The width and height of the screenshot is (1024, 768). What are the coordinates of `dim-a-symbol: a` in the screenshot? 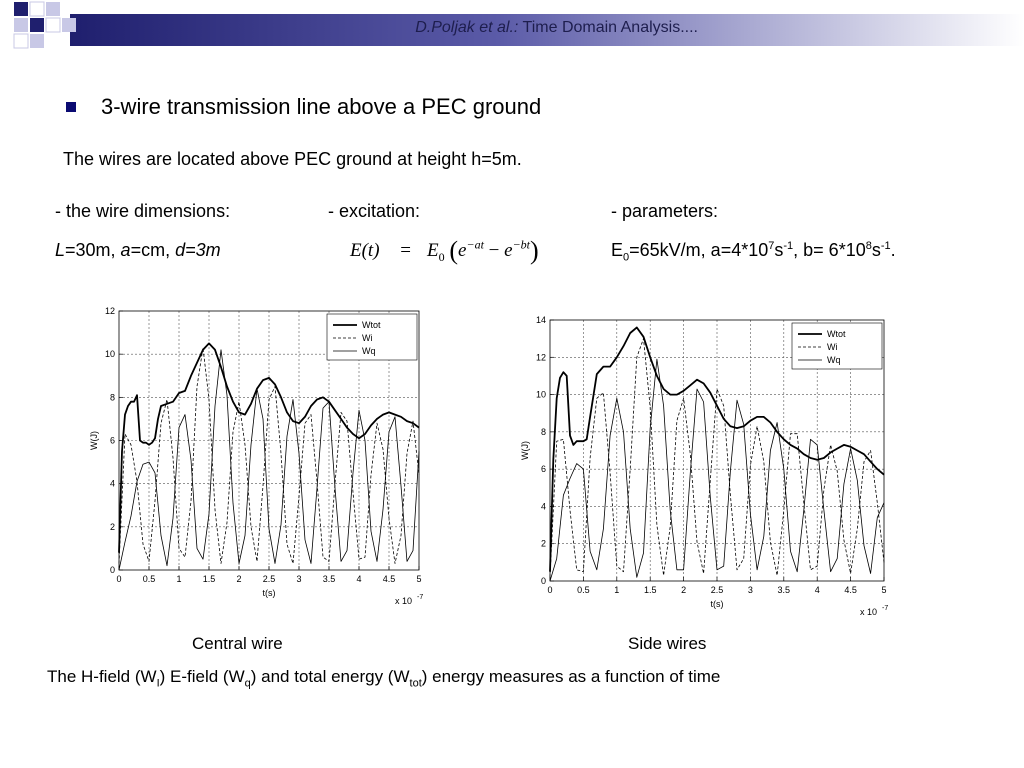 It's located at (125, 250).